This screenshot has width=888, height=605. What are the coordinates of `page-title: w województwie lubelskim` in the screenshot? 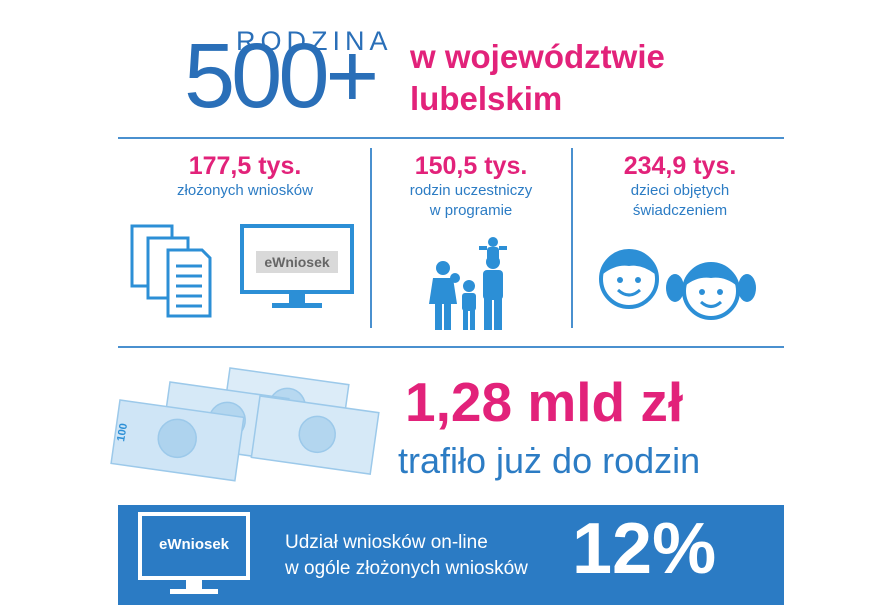 It's located at (537, 78).